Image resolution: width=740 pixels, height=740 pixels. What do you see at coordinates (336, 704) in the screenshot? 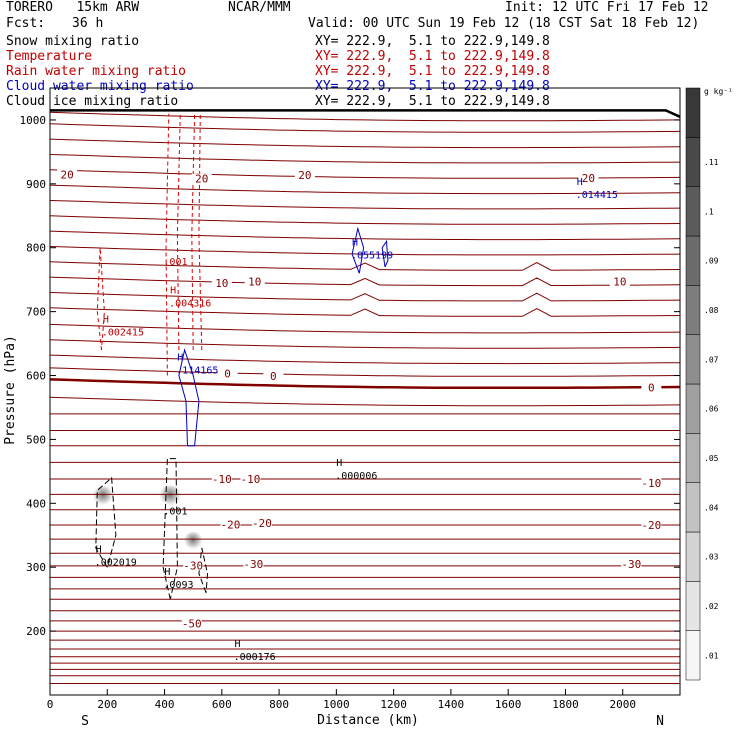
I see `x-tick-label-5: 1000` at bounding box center [336, 704].